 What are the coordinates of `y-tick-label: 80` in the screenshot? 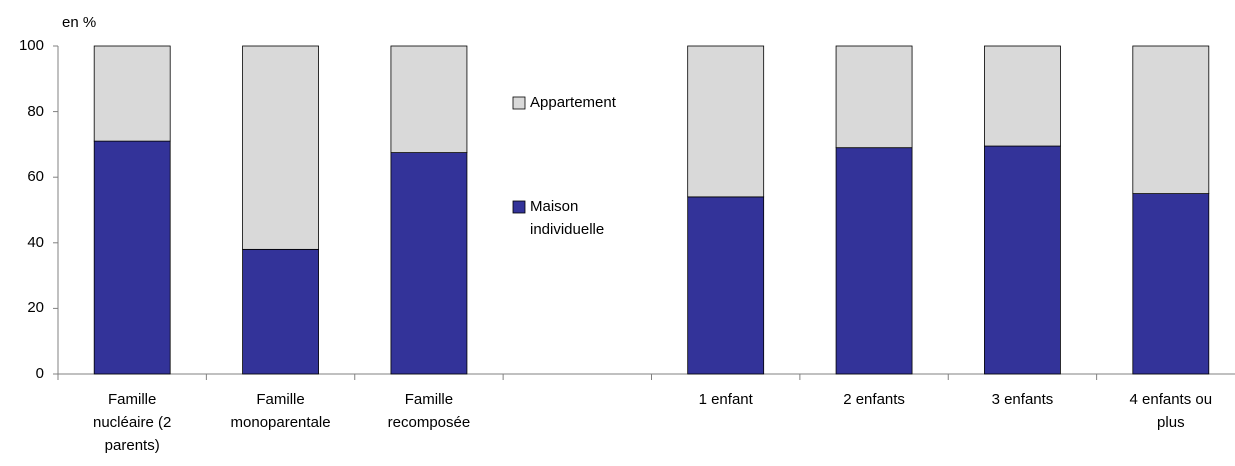 It's located at (35, 111).